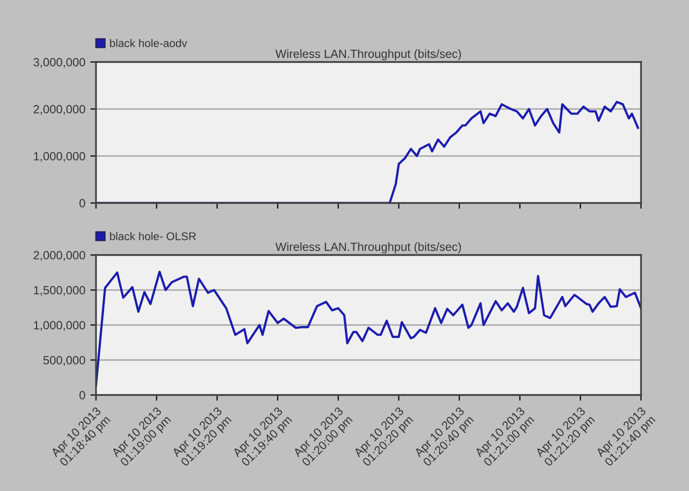  Describe the element at coordinates (64, 361) in the screenshot. I see `y-tick-label: 500,000` at that location.